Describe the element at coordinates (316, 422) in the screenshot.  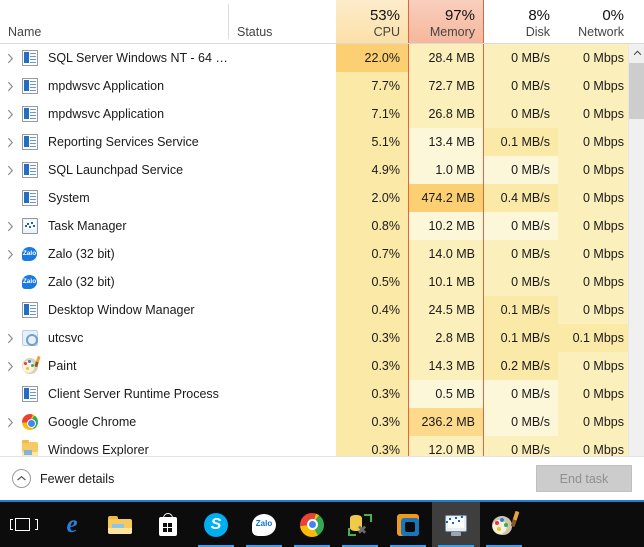
I see `table-row: Google Chrome 0.3% 236.2 MB 0 MB/s 0 Mbps` at that location.